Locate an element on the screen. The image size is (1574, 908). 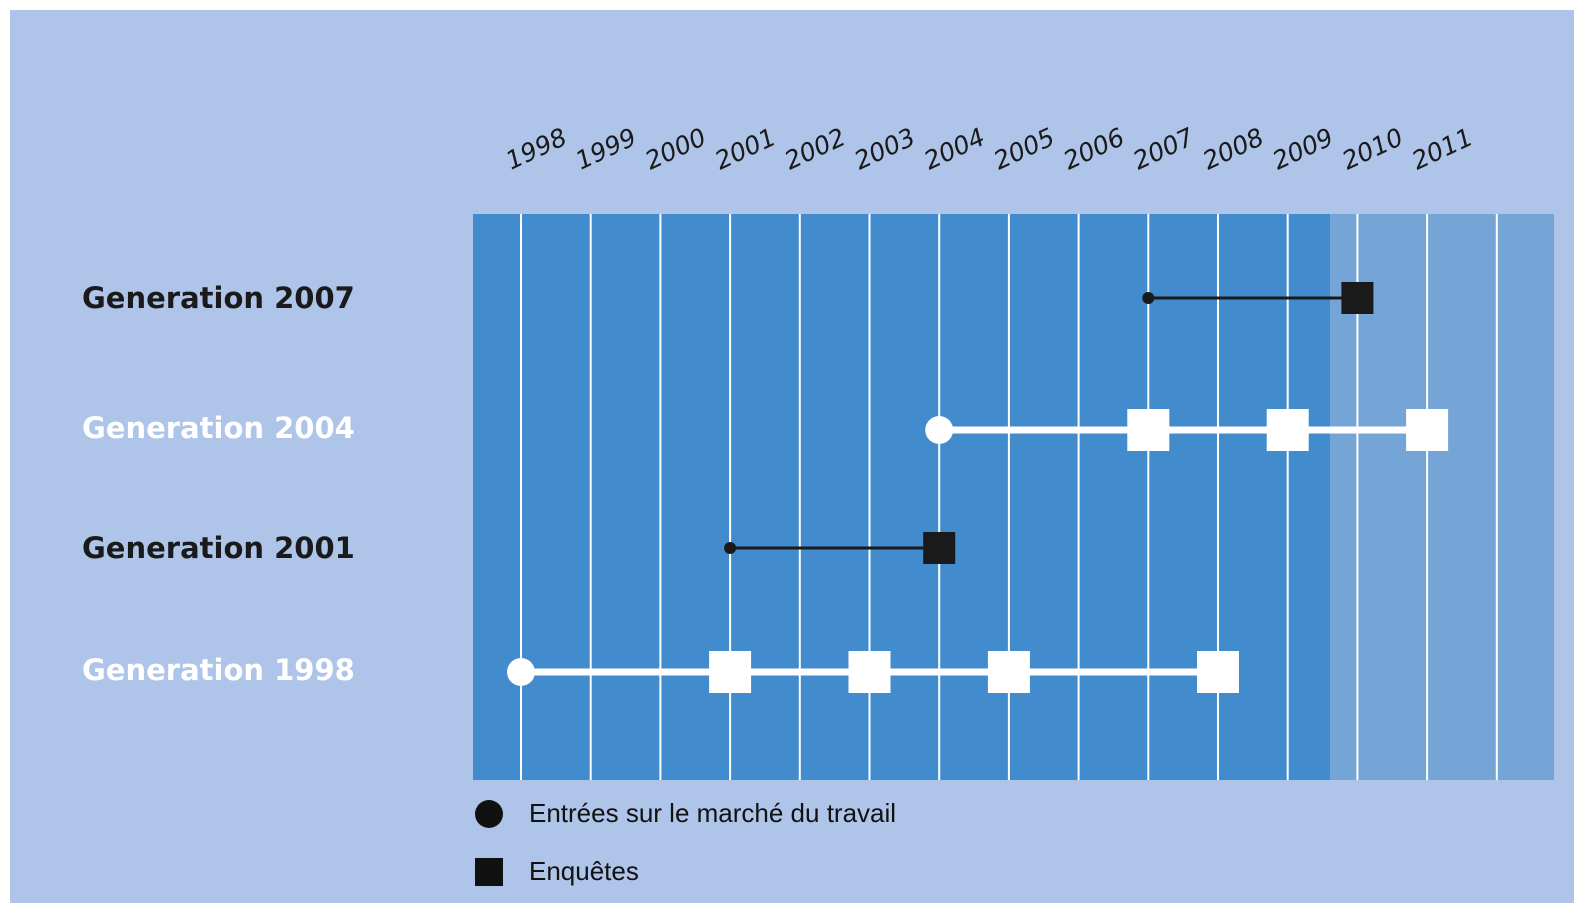
year-label: 2003 is located at coordinates (885, 148).